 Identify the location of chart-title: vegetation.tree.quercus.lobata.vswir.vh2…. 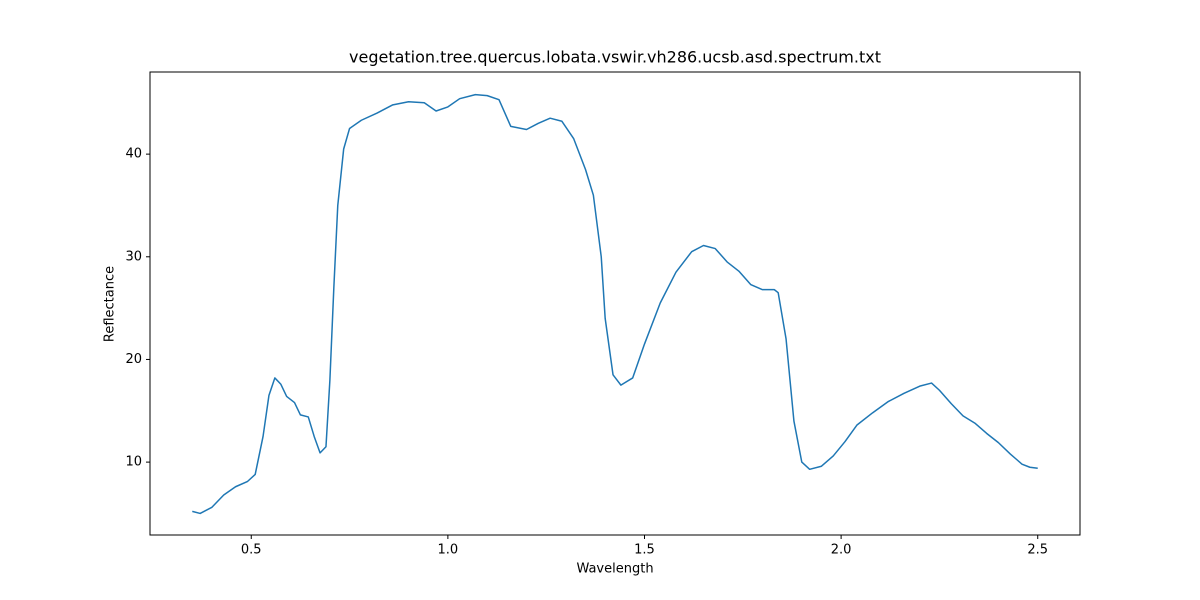
(615, 57).